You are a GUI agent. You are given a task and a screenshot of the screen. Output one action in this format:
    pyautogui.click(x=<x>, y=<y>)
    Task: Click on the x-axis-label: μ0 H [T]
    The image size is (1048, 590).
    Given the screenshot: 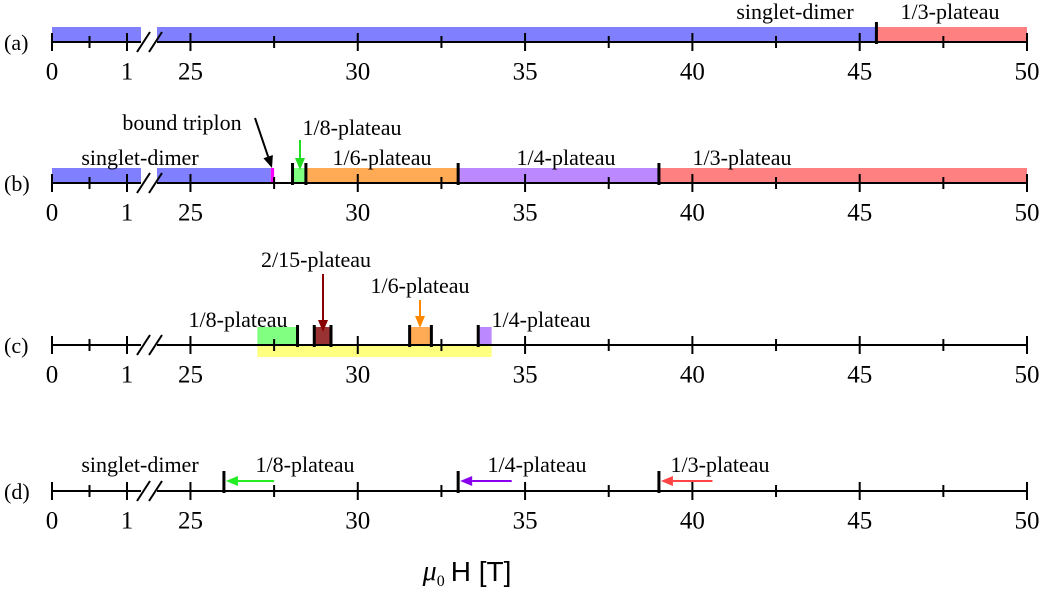 What is the action you would take?
    pyautogui.click(x=467, y=572)
    